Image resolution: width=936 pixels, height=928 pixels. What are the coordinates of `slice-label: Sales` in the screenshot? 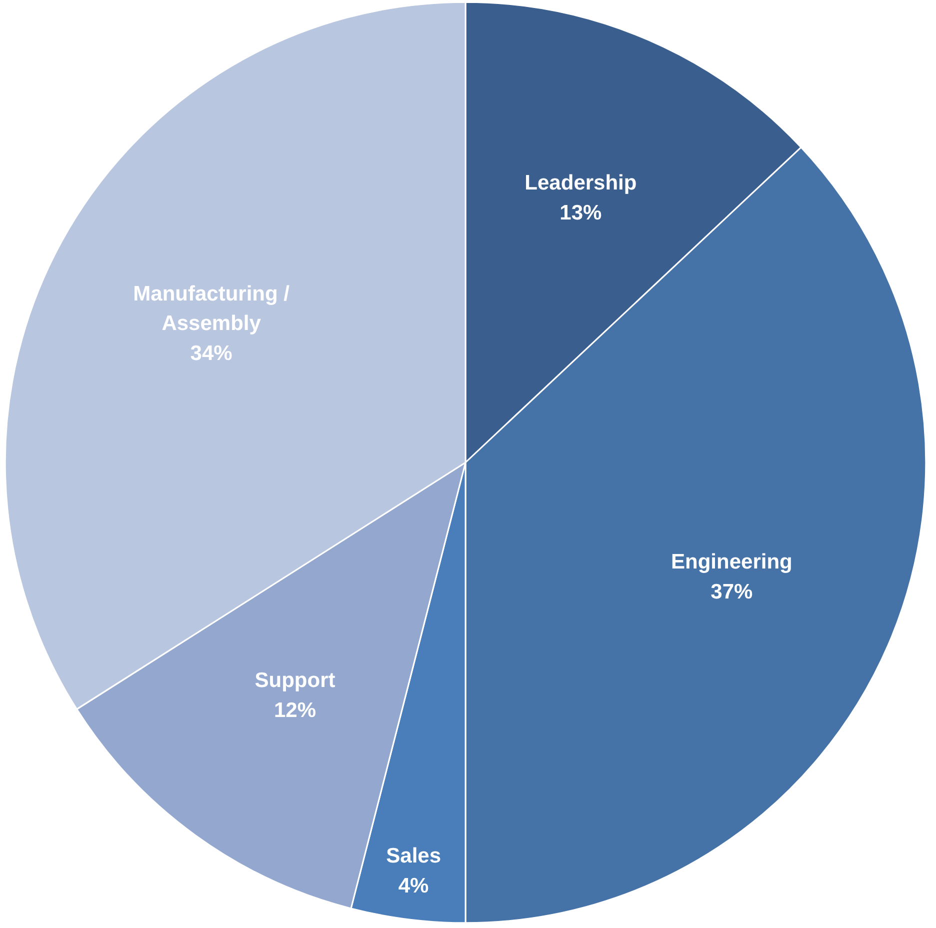 It's located at (414, 856).